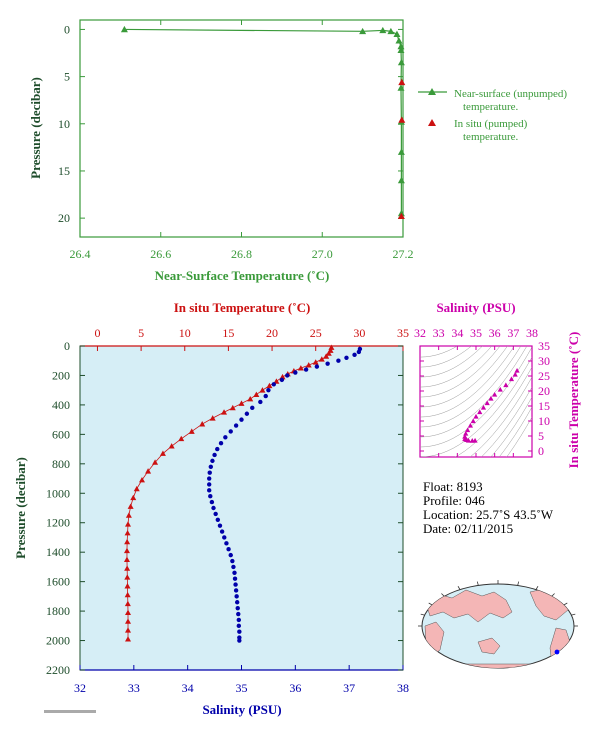 This screenshot has height=732, width=601. Describe the element at coordinates (229, 493) in the screenshot. I see `temperature-line` at that location.